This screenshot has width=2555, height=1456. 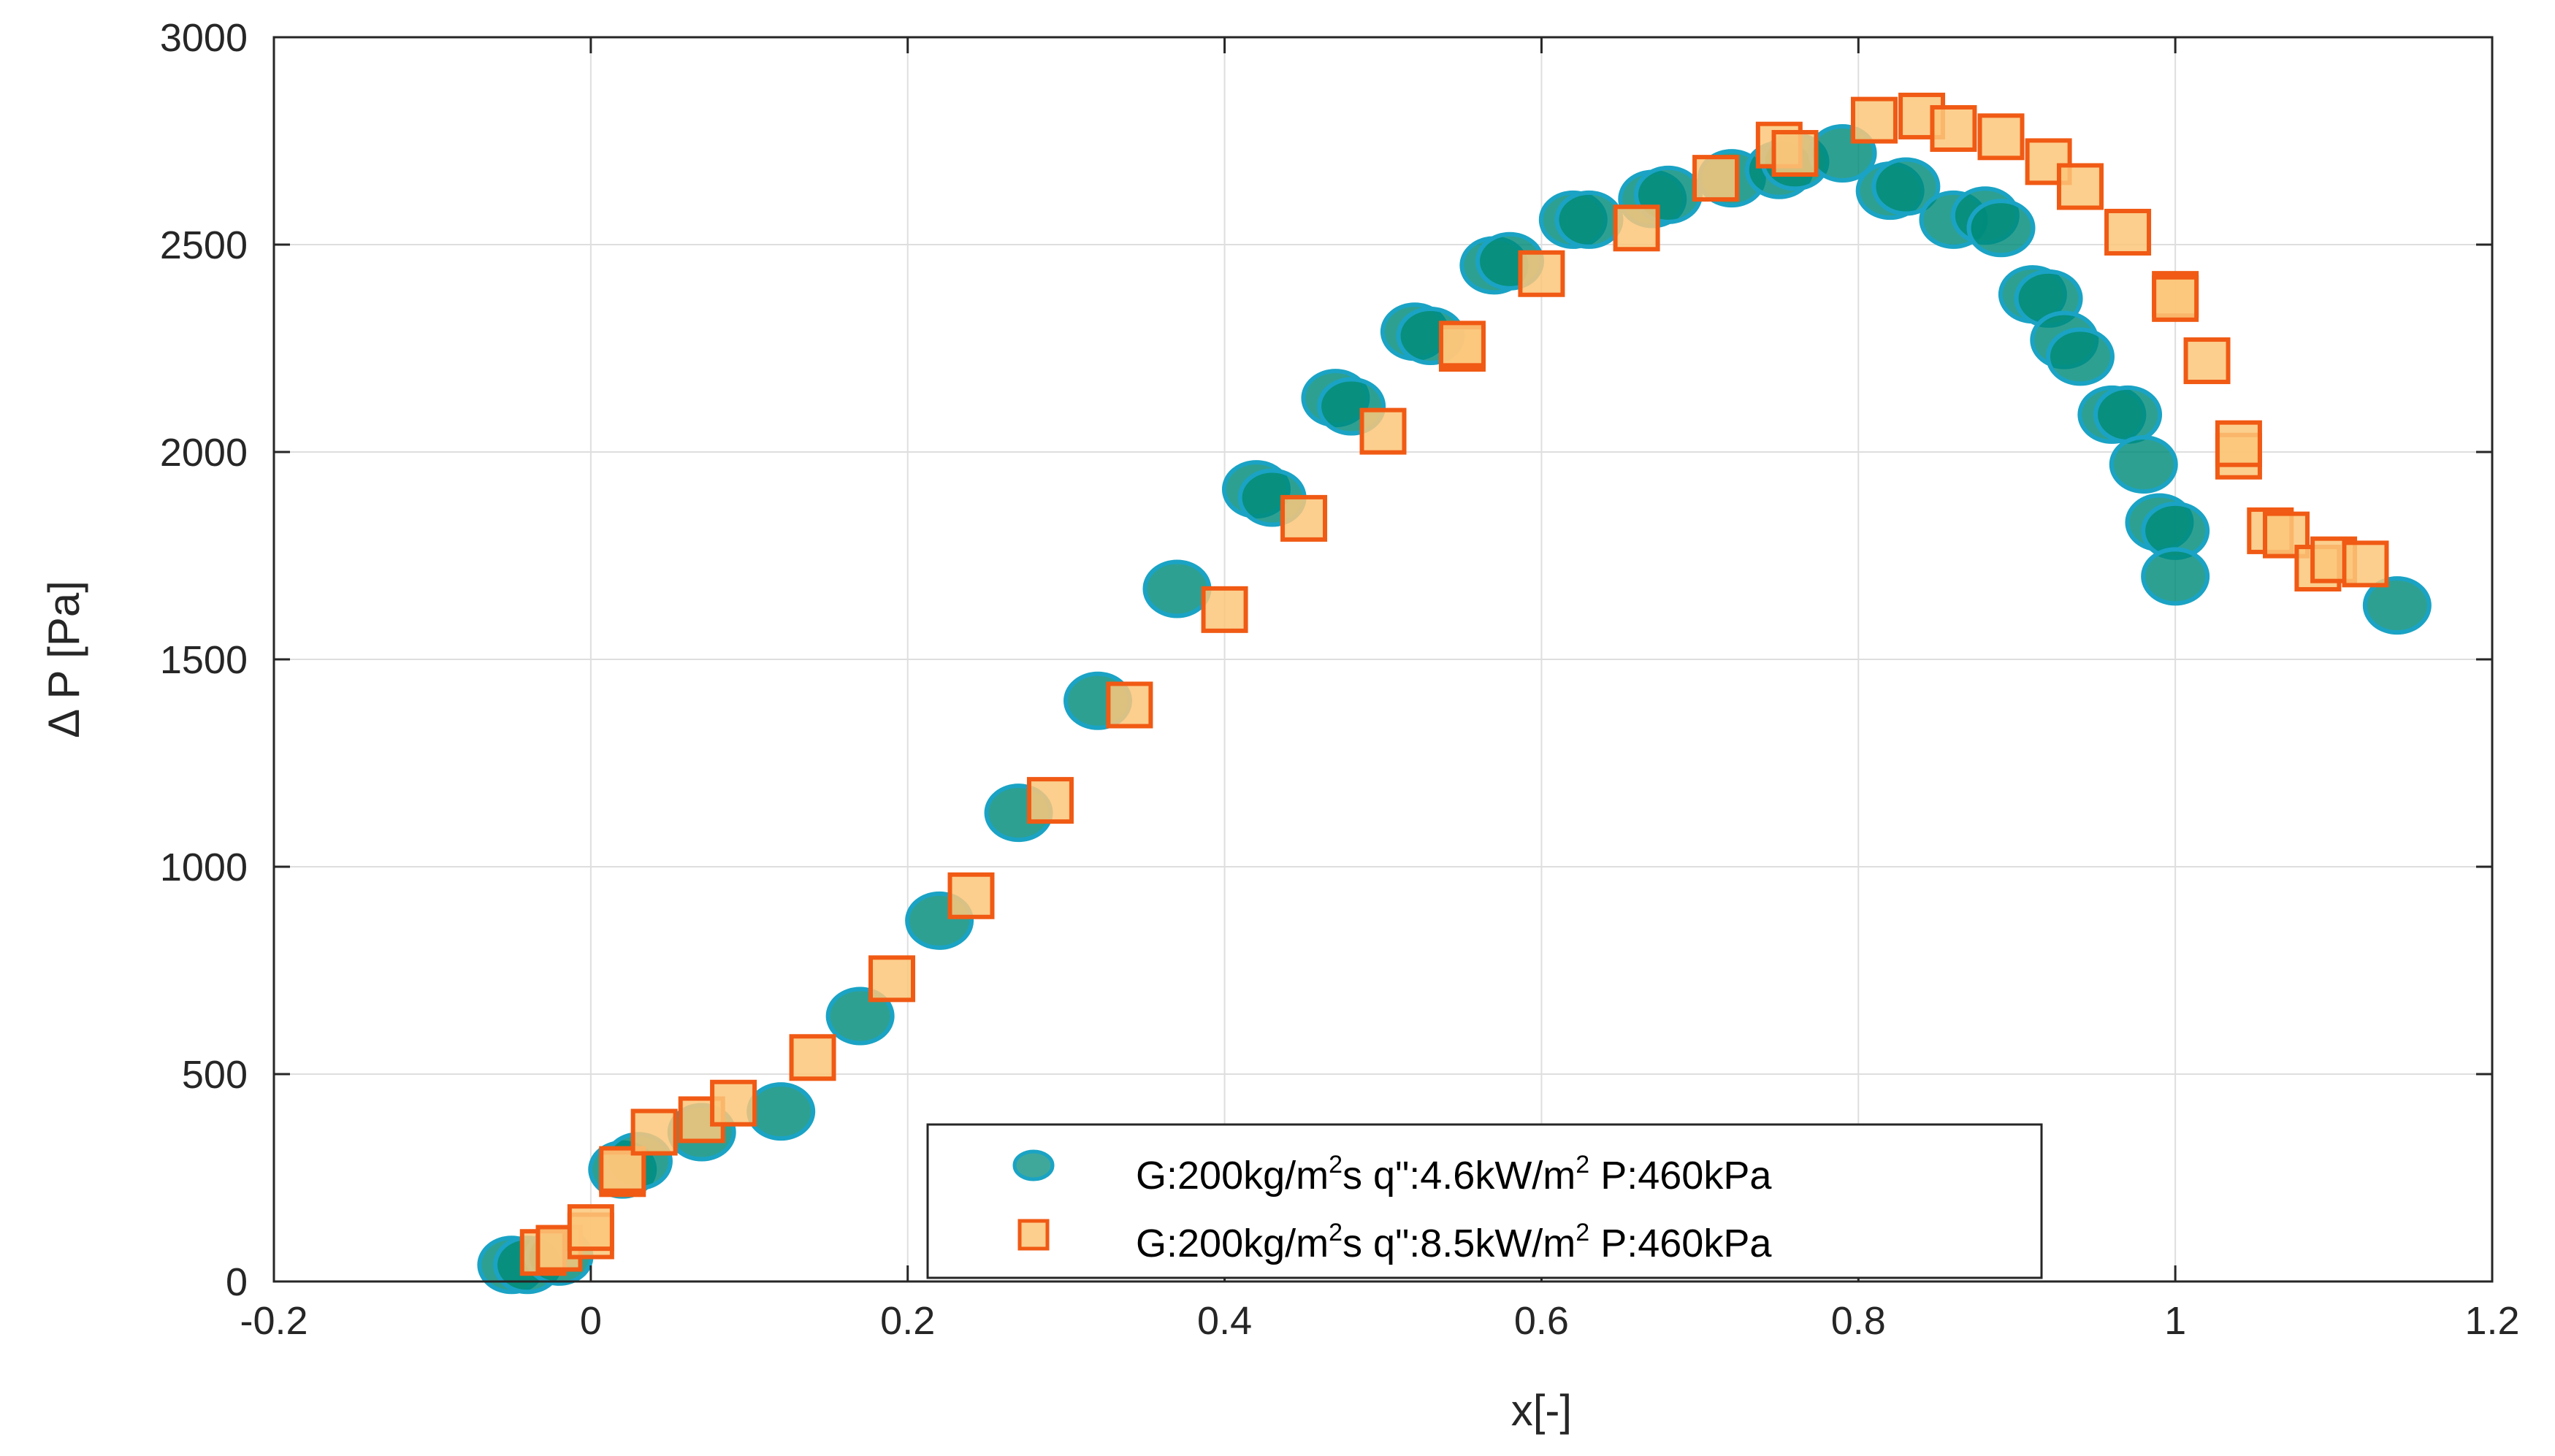 I want to click on legend-label-series-1: G:200kg/m2s q":4.6kW/m2 P:460kPa, so click(x=1454, y=1174).